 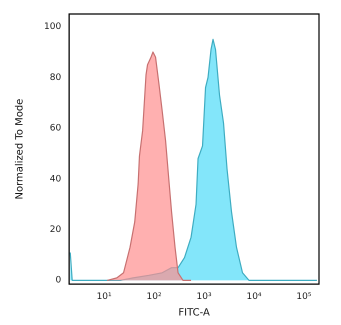 What do you see at coordinates (56, 229) in the screenshot?
I see `y-tick-label: 20` at bounding box center [56, 229].